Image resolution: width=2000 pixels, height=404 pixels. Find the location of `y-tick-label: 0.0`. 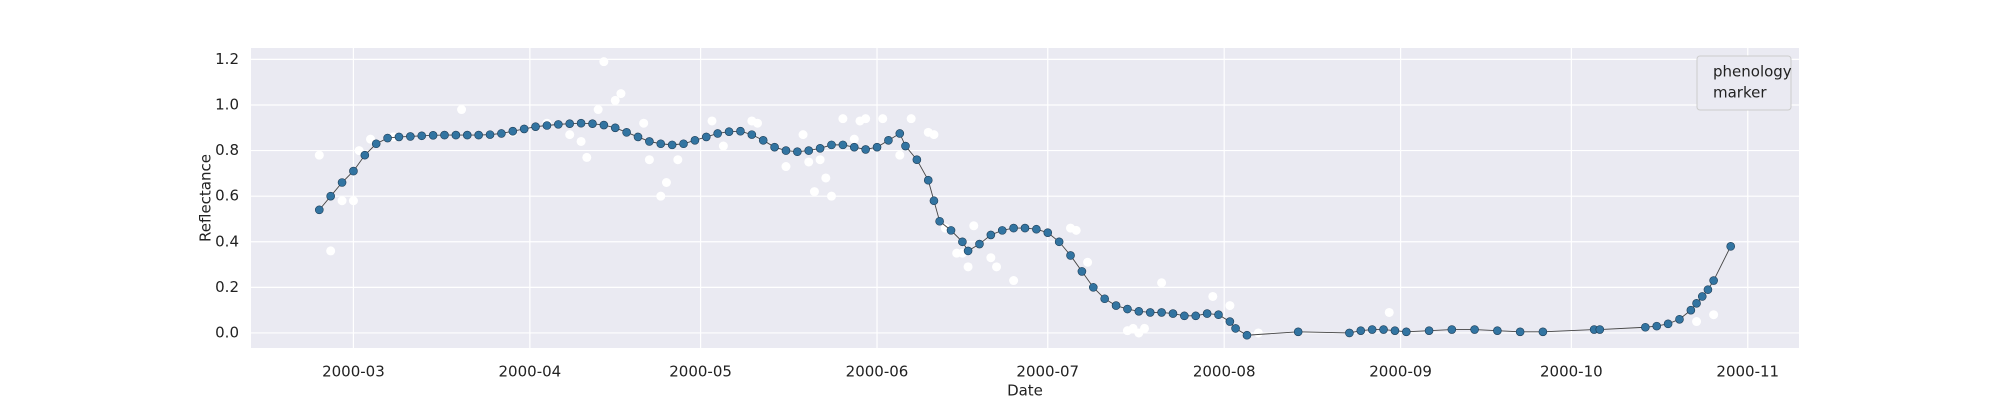

y-tick-label: 0.0 is located at coordinates (227, 332).